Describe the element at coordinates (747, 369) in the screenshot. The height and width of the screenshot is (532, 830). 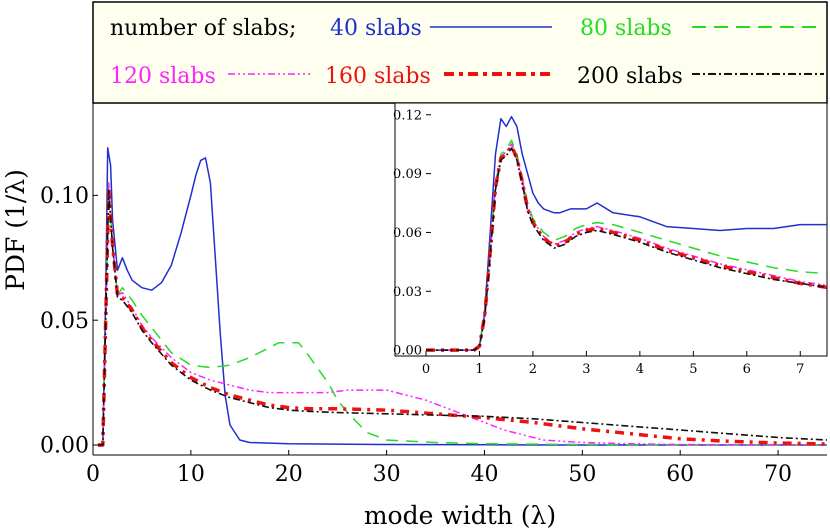
I see `inset-xtick-label: 6` at that location.